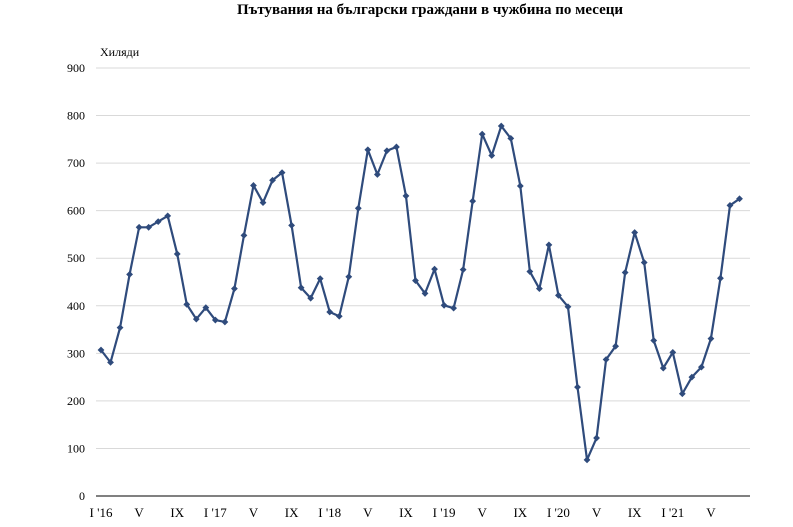  What do you see at coordinates (76, 68) in the screenshot?
I see `y-tick-label: 900` at bounding box center [76, 68].